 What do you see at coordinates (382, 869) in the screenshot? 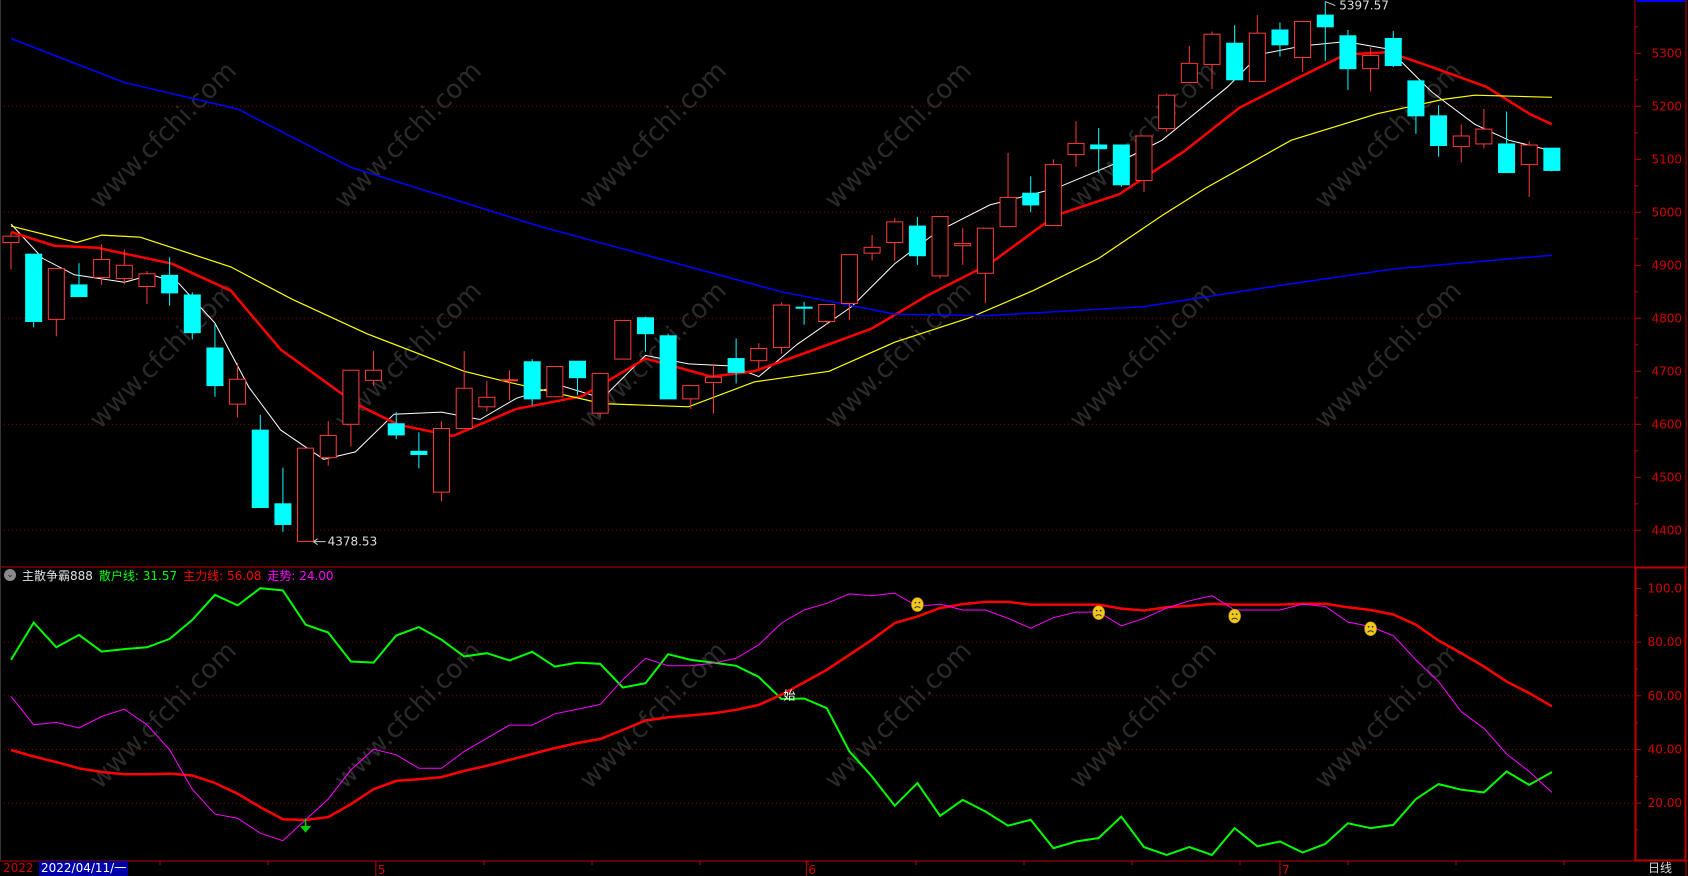
I see `month-label: 5` at bounding box center [382, 869].